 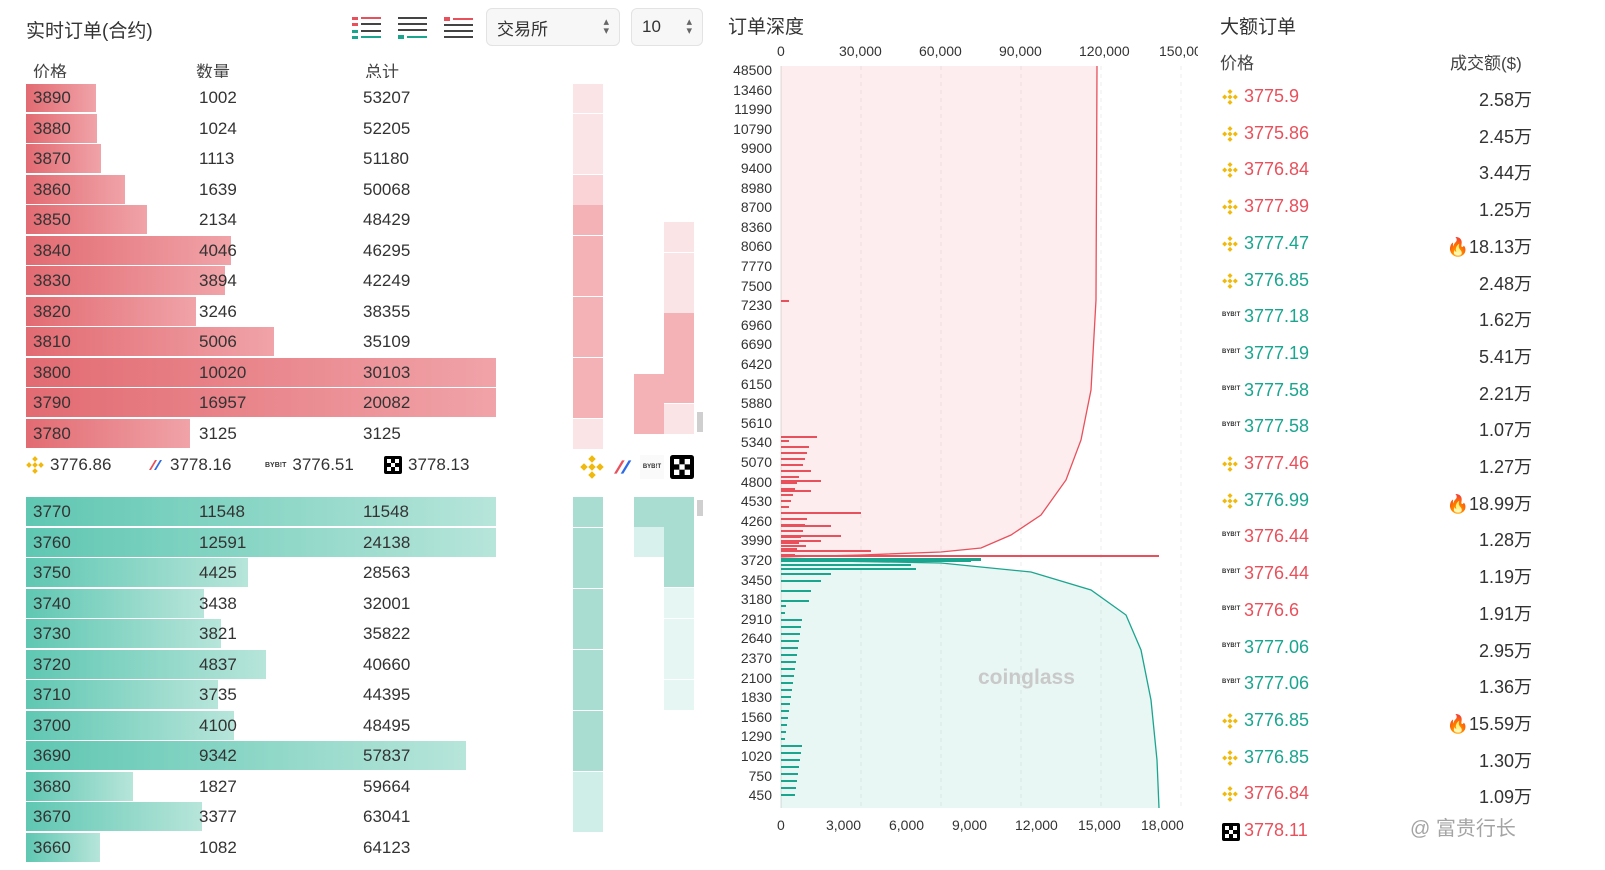 I want to click on large-order-row: BYB!T 3776.44 1.19万, so click(x=1377, y=573).